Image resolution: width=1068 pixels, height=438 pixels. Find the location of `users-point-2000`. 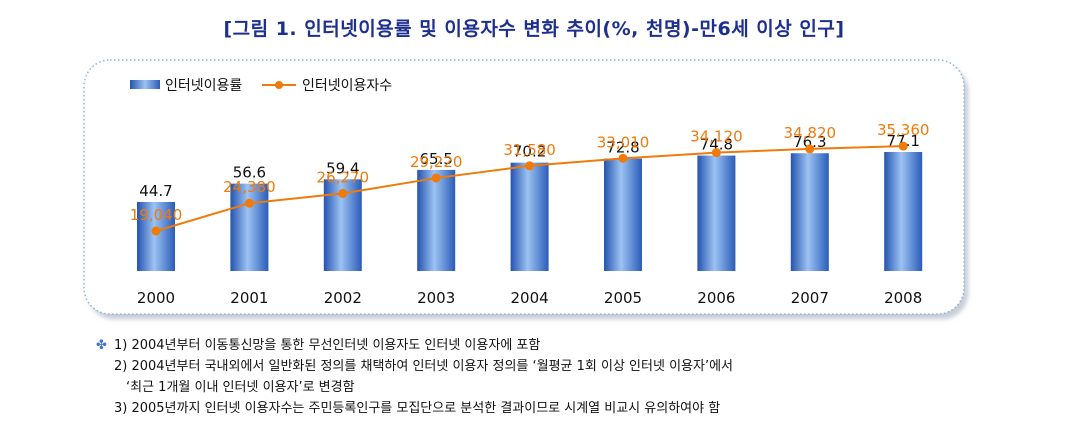

users-point-2000 is located at coordinates (156, 231).